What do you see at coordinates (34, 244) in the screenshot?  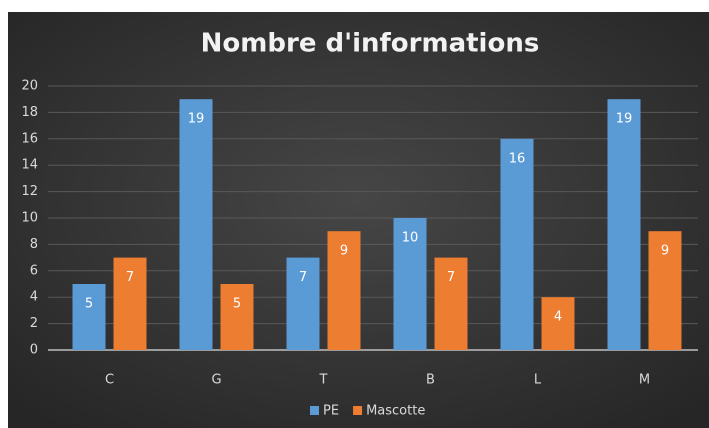 I see `y-tick-label: 8` at bounding box center [34, 244].